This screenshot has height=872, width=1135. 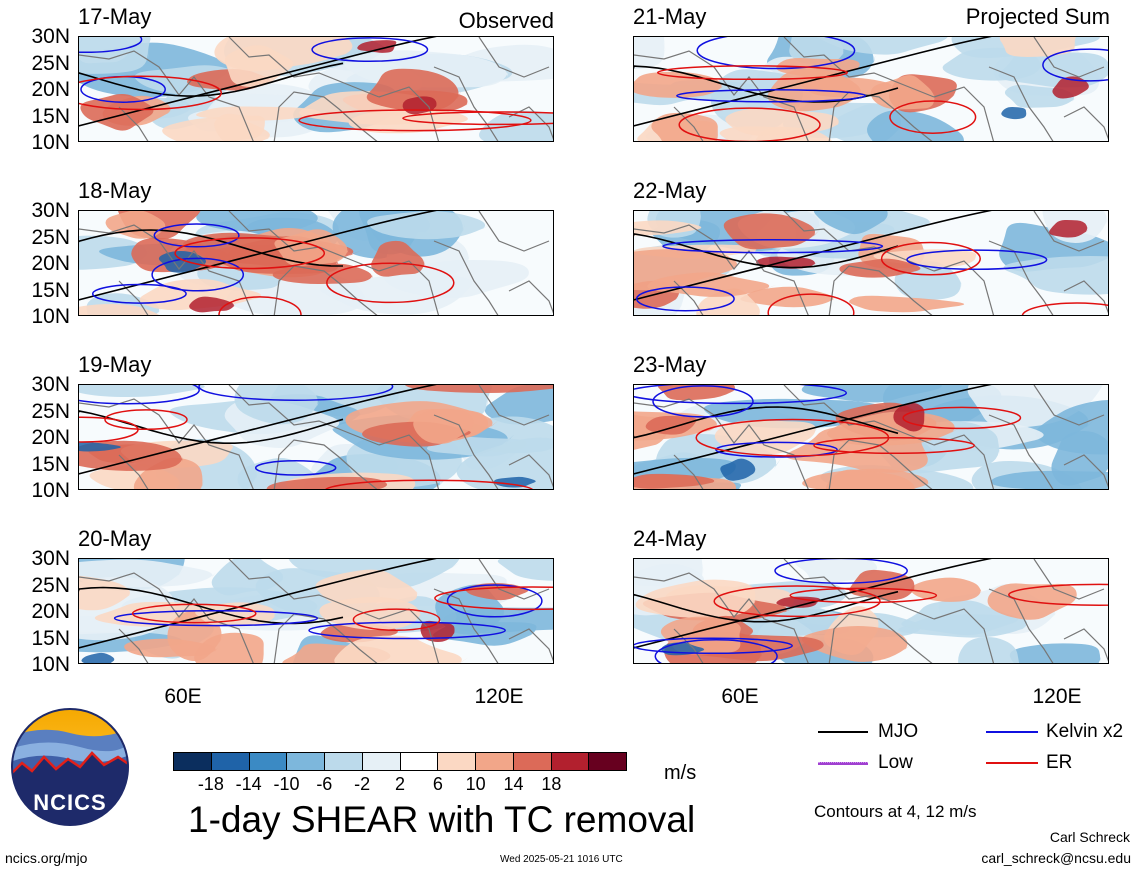 What do you see at coordinates (115, 538) in the screenshot?
I see `left-panel-date: 20-May` at bounding box center [115, 538].